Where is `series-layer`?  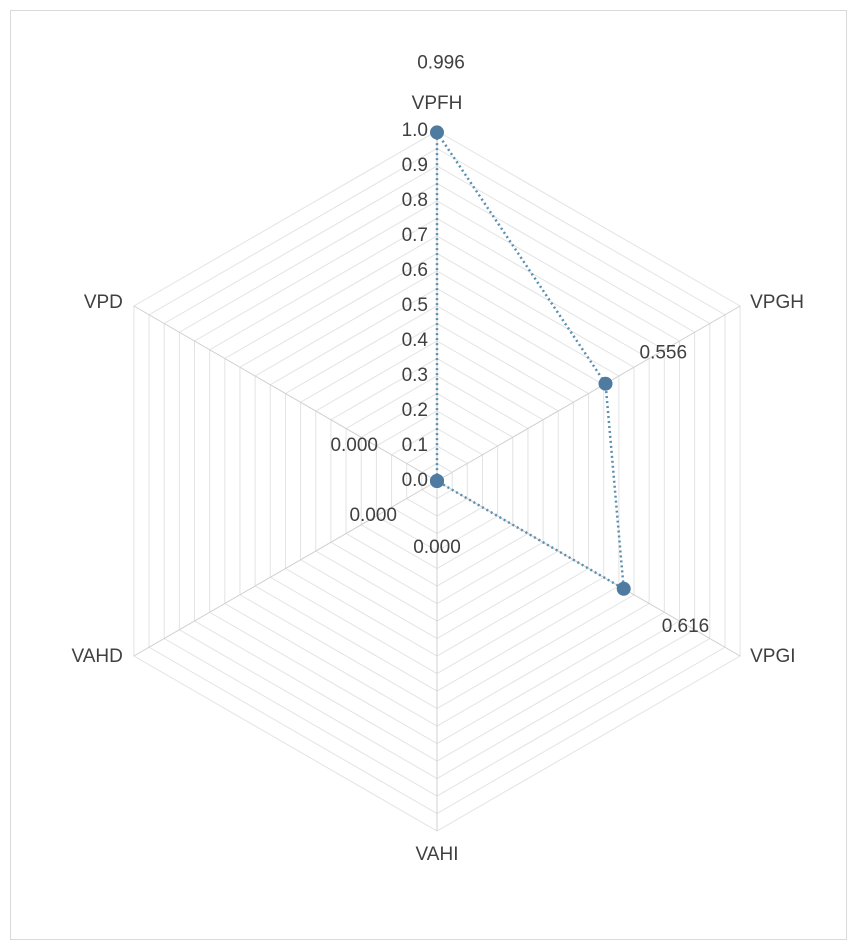 series-layer is located at coordinates (530, 360).